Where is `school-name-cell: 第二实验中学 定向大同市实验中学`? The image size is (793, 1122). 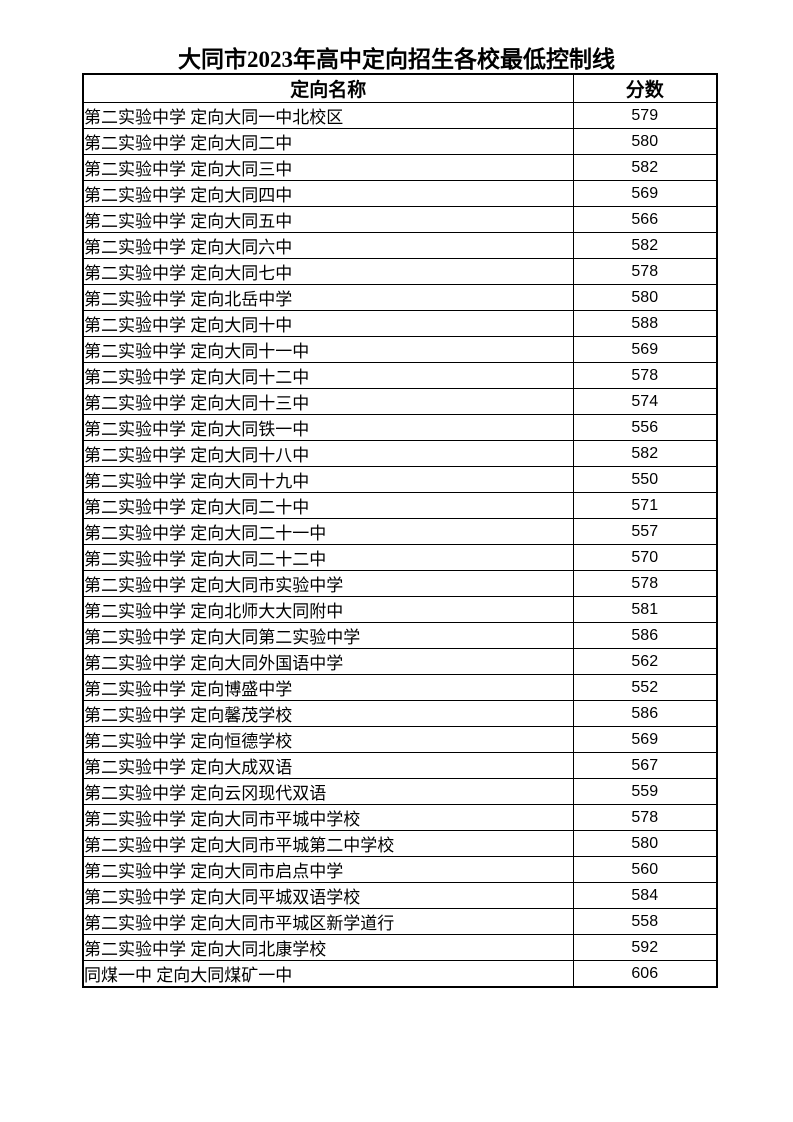 school-name-cell: 第二实验中学 定向大同市实验中学 is located at coordinates (328, 583).